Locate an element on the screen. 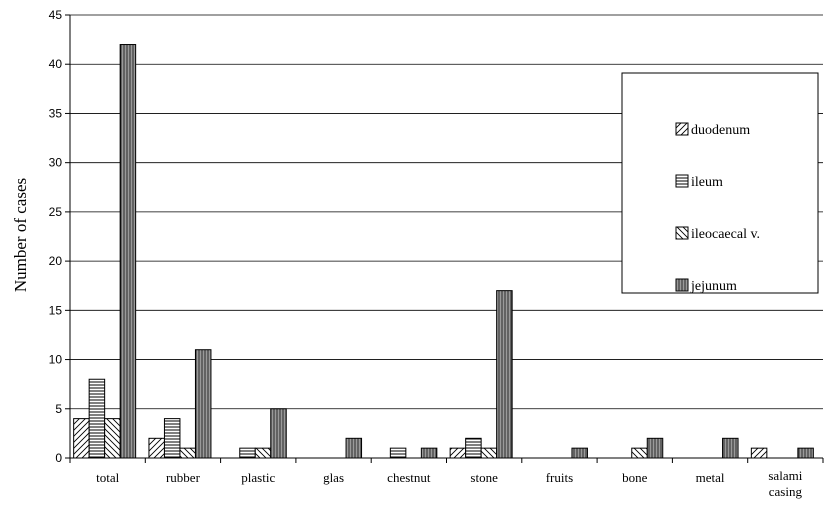  y-tick-label: 0 is located at coordinates (58, 458).